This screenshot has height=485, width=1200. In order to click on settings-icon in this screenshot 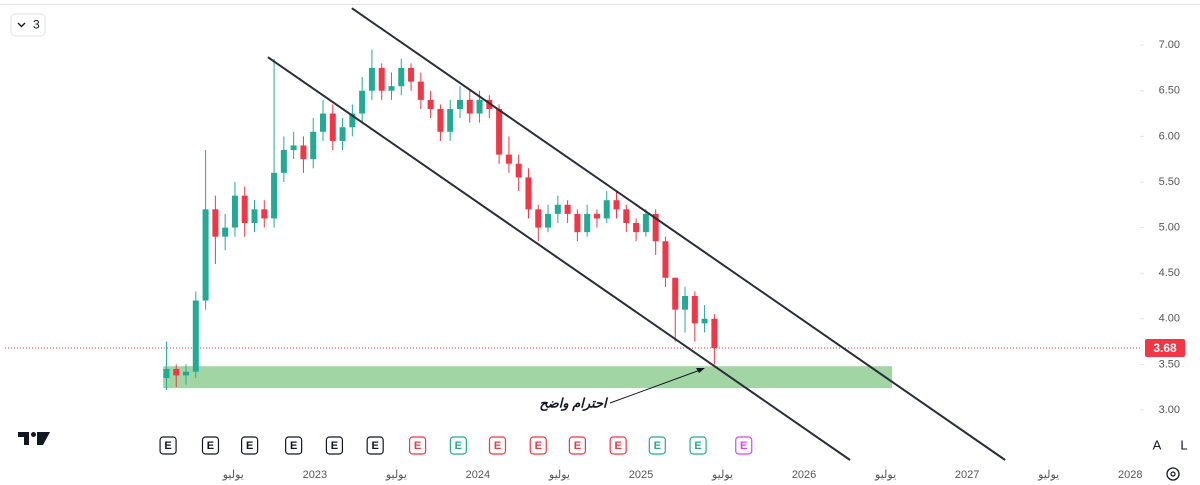, I will do `click(1173, 474)`.